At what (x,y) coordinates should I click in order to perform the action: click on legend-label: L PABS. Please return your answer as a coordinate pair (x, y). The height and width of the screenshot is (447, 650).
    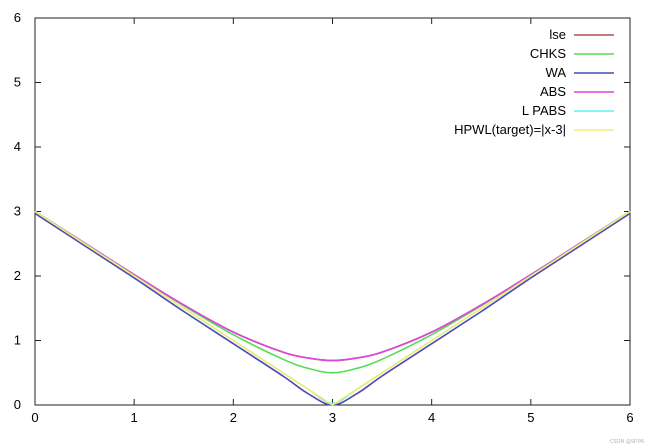
    Looking at the image, I should click on (544, 110).